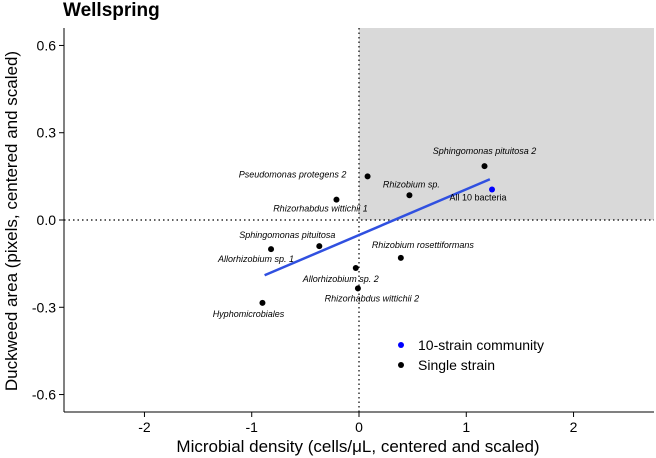  What do you see at coordinates (411, 184) in the screenshot?
I see `point-label: Rhizobium sp.` at bounding box center [411, 184].